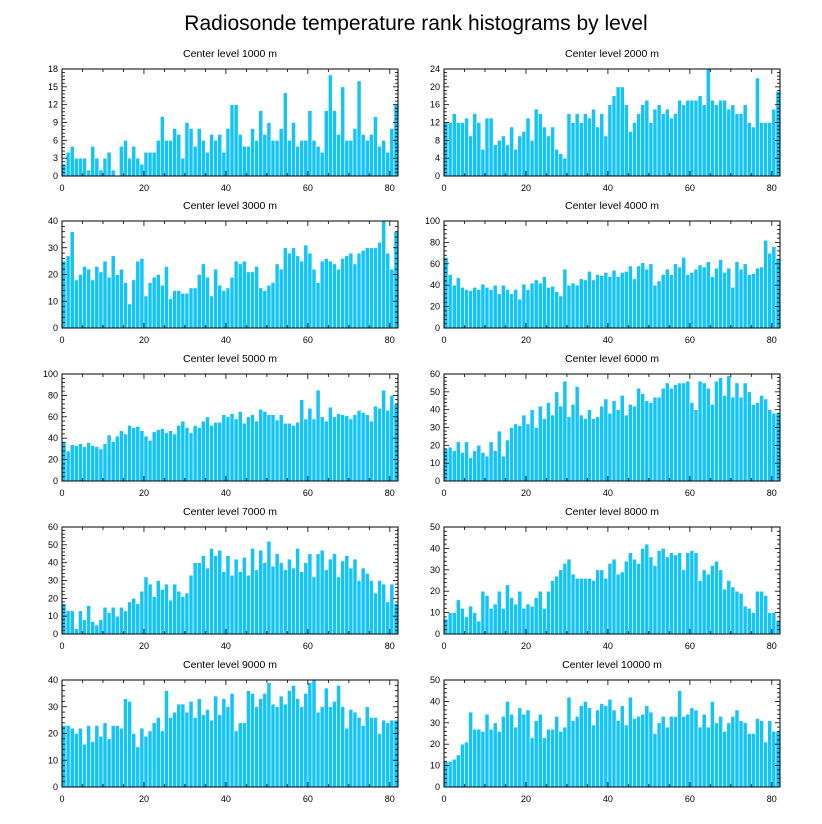 This screenshot has height=824, width=822. I want to click on panel-title: Center level 9000 m, so click(230, 665).